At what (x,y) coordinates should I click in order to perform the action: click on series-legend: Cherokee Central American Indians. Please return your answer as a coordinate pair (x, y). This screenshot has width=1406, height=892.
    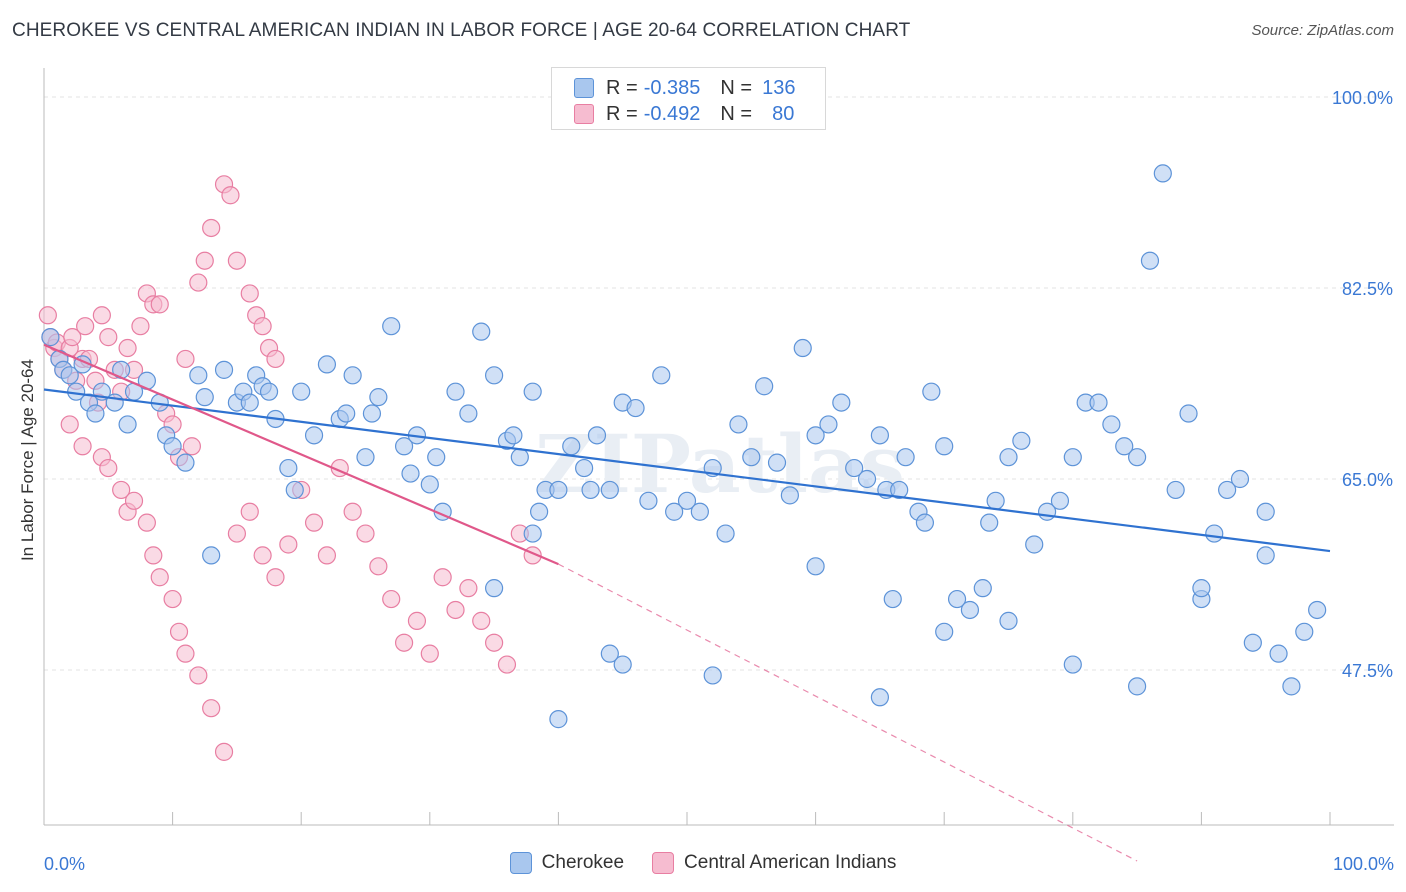
    Looking at the image, I should click on (703, 863).